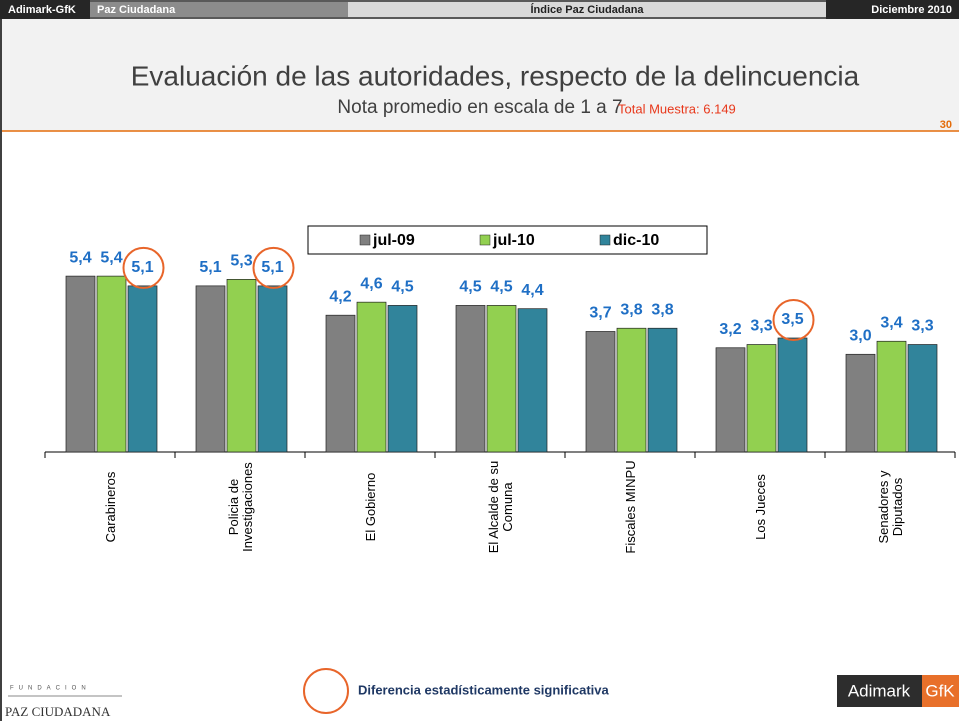  Describe the element at coordinates (136, 10) in the screenshot. I see `project: Paz Ciudadana` at that location.